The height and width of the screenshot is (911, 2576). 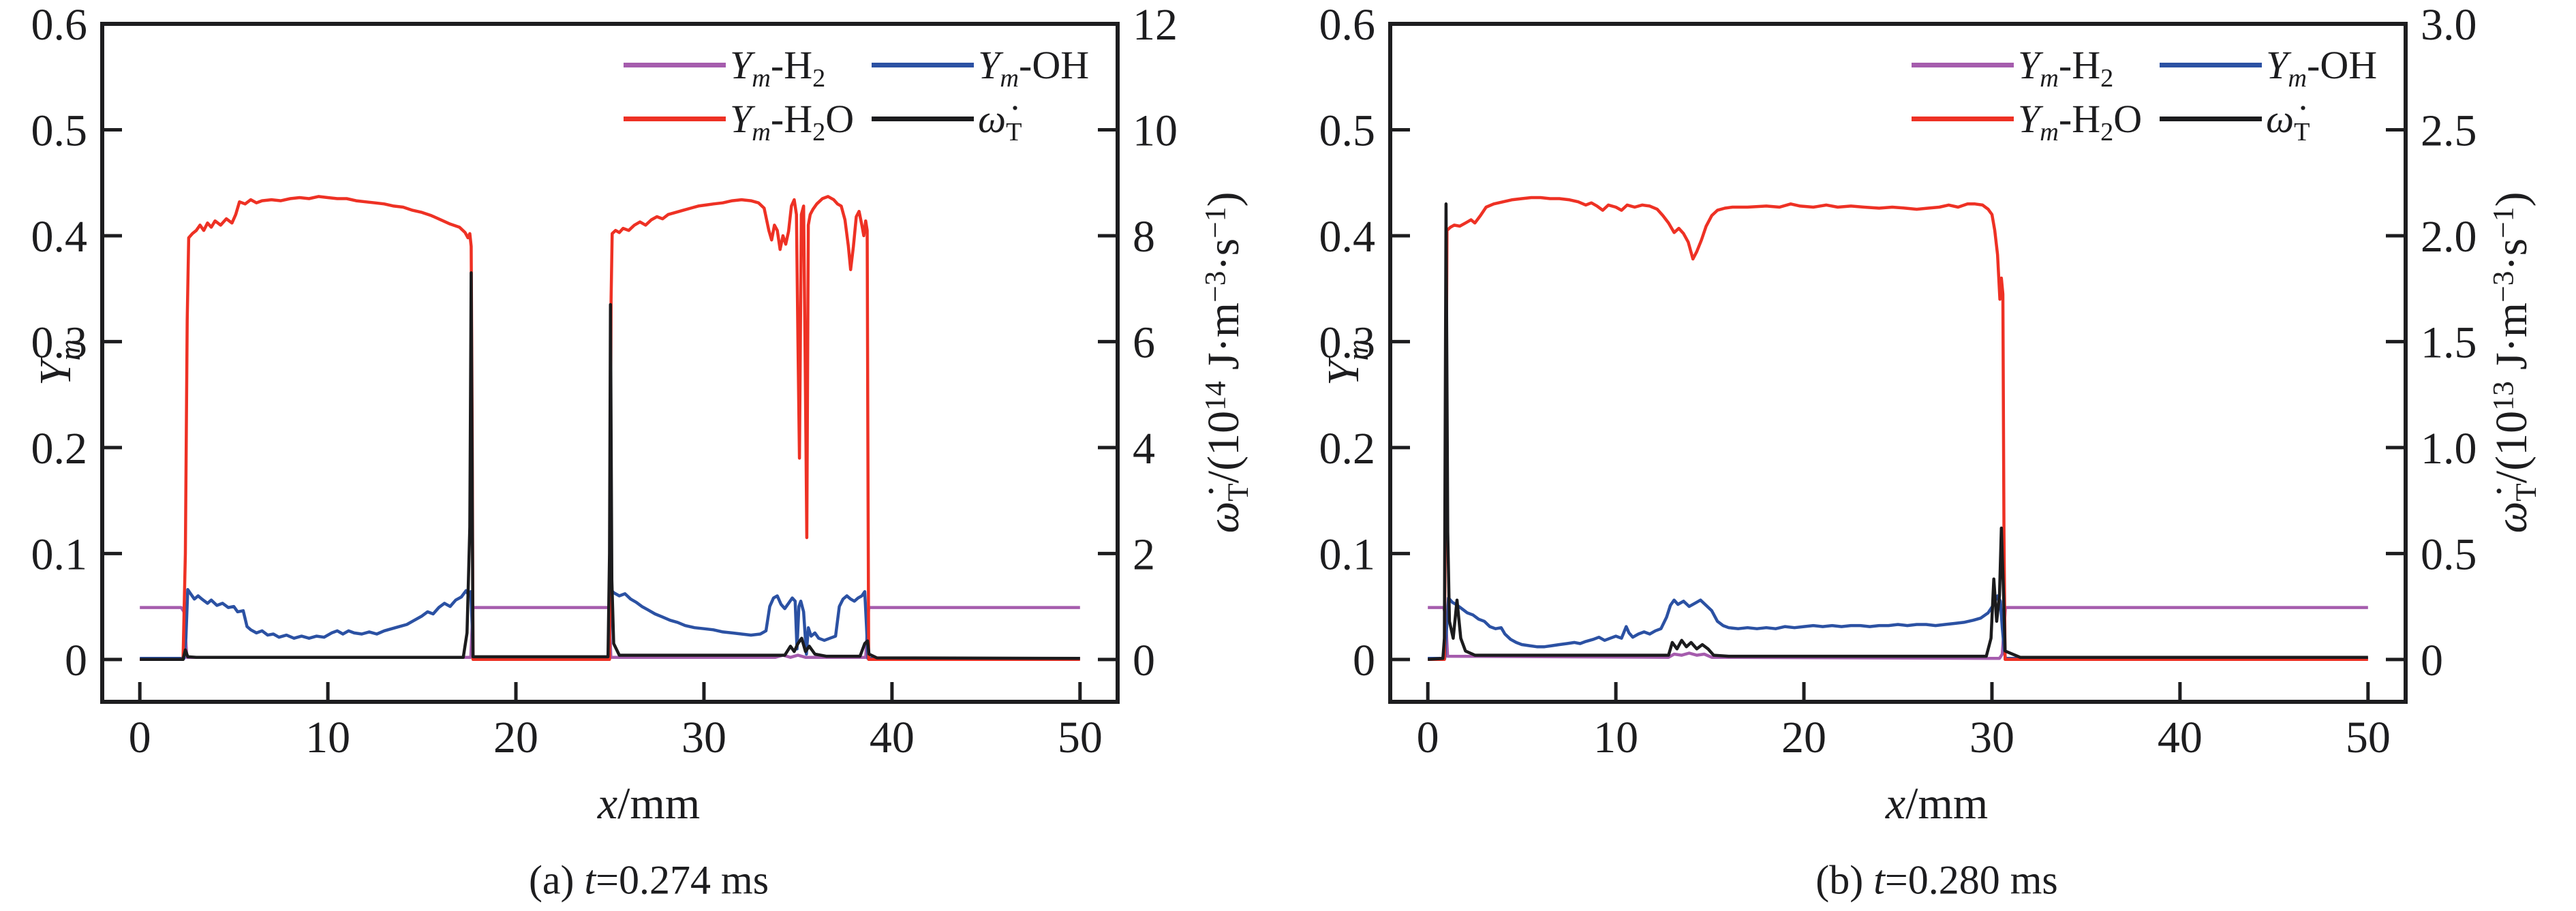 What do you see at coordinates (1144, 449) in the screenshot?
I see `y-right-tick-label: 4` at bounding box center [1144, 449].